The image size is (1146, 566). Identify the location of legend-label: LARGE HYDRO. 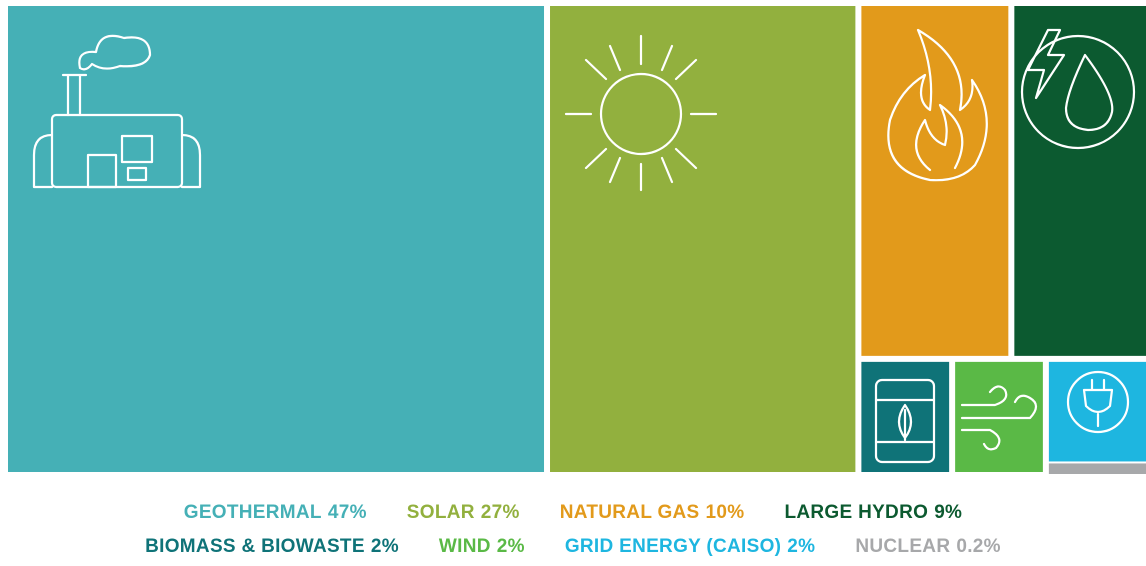
(856, 512).